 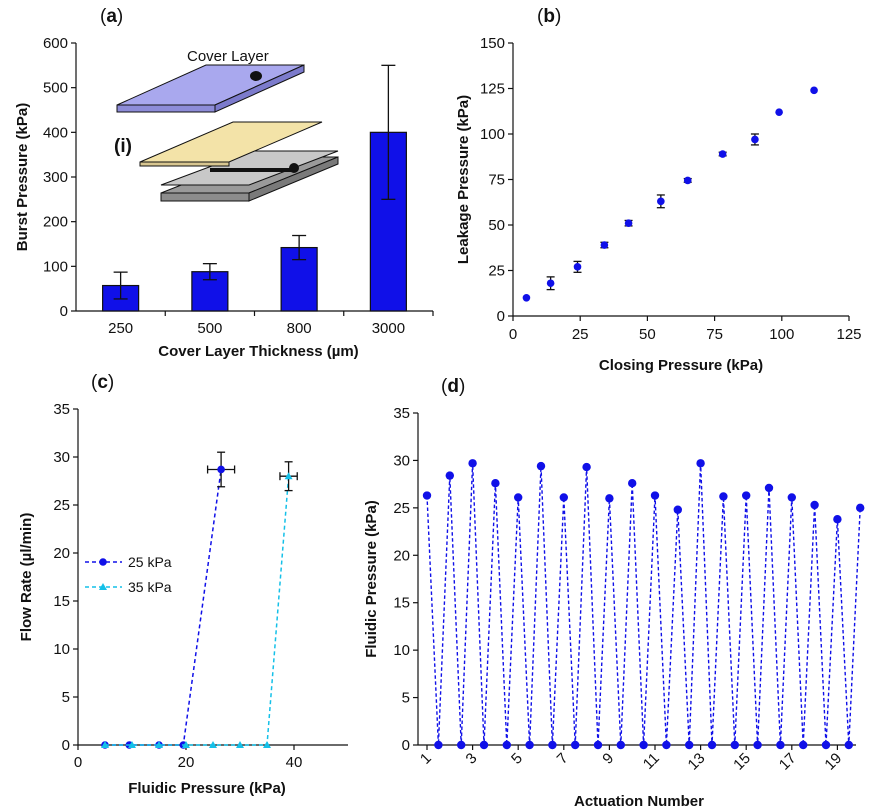 What do you see at coordinates (184, 164) in the screenshot?
I see `middle-layer-edge` at bounding box center [184, 164].